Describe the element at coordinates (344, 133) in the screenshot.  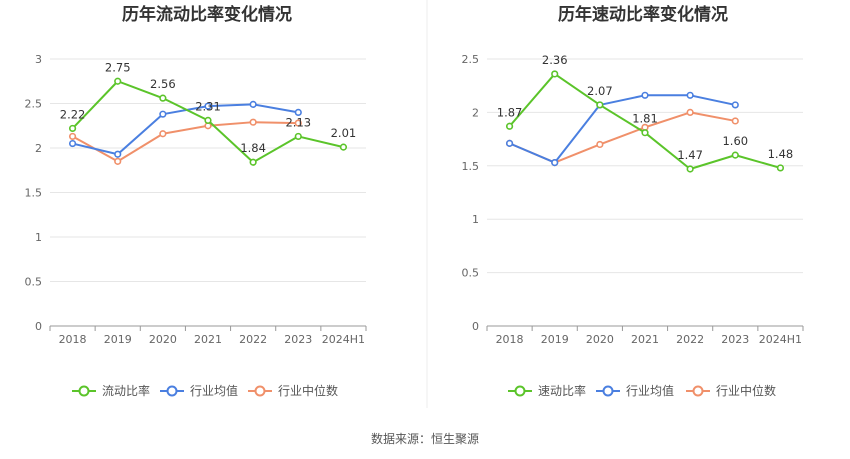
I see `data-label: 2.01` at that location.